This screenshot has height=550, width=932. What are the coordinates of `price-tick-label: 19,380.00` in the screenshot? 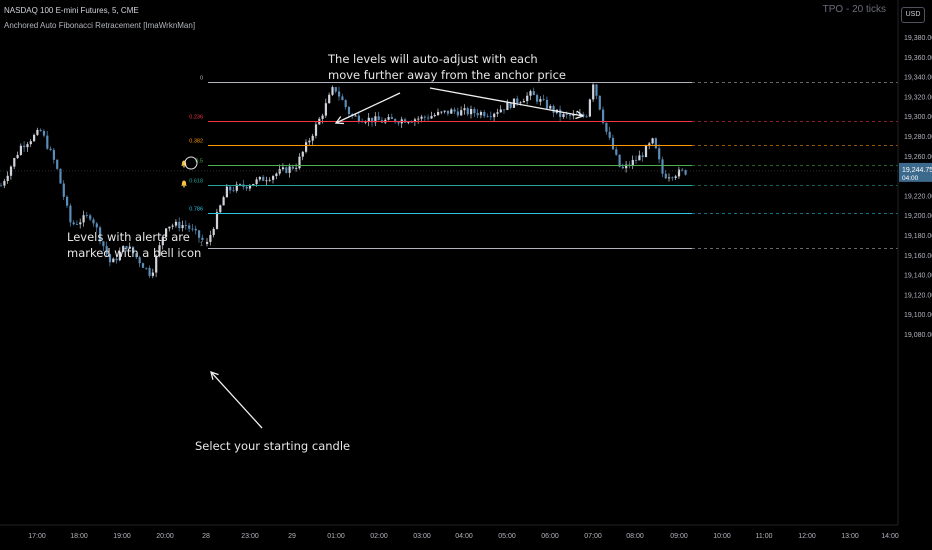 It's located at (918, 38).